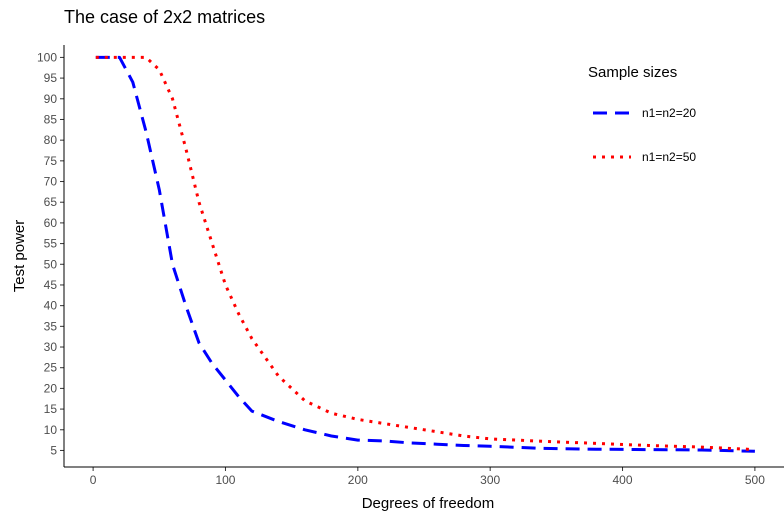  What do you see at coordinates (428, 503) in the screenshot?
I see `x-axis-title: Degrees of freedom` at bounding box center [428, 503].